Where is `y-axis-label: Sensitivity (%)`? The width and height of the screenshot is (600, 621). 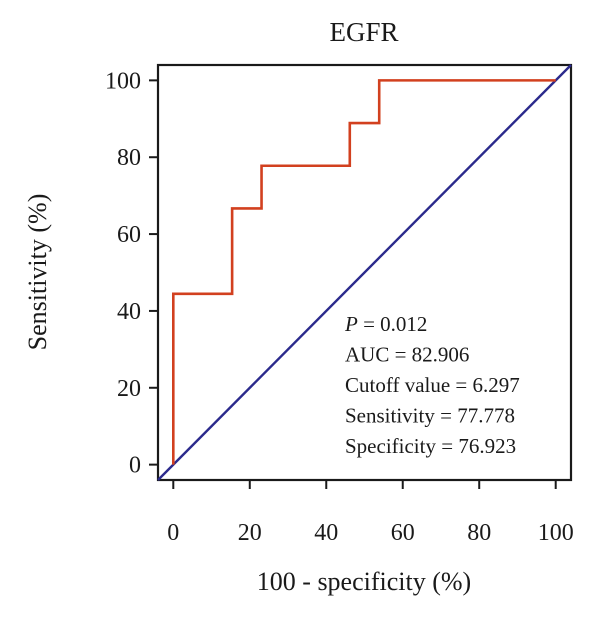
y-axis-label: Sensitivity (%) is located at coordinates (37, 272).